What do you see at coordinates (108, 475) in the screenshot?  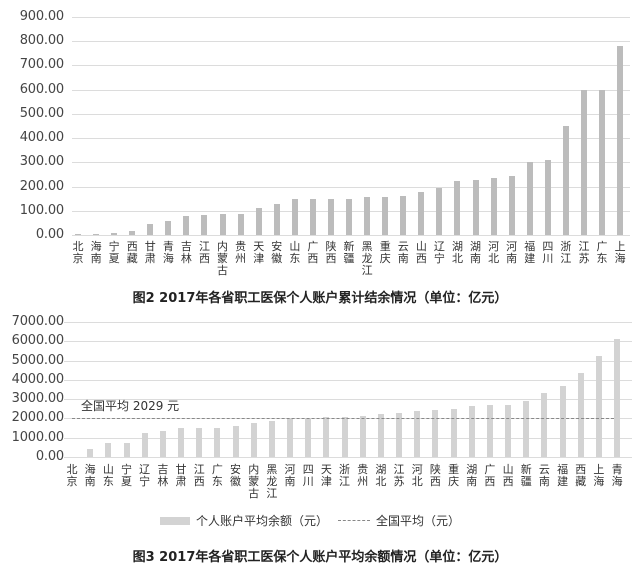 I see `x-axis-category-label: 山东` at bounding box center [108, 475].